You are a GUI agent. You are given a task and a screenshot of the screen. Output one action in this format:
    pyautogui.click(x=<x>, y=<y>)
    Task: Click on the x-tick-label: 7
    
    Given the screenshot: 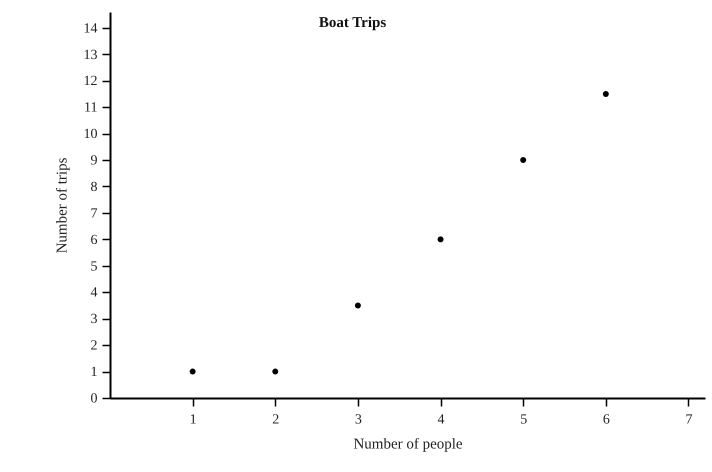 What is the action you would take?
    pyautogui.click(x=688, y=420)
    